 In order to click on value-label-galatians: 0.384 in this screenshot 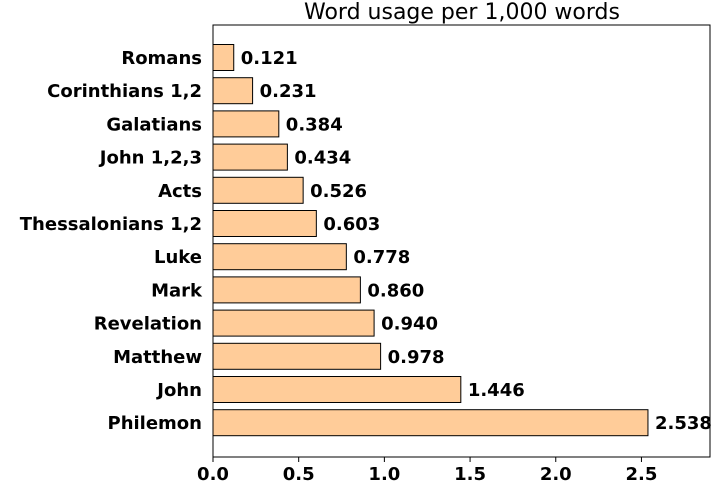, I will do `click(314, 124)`.